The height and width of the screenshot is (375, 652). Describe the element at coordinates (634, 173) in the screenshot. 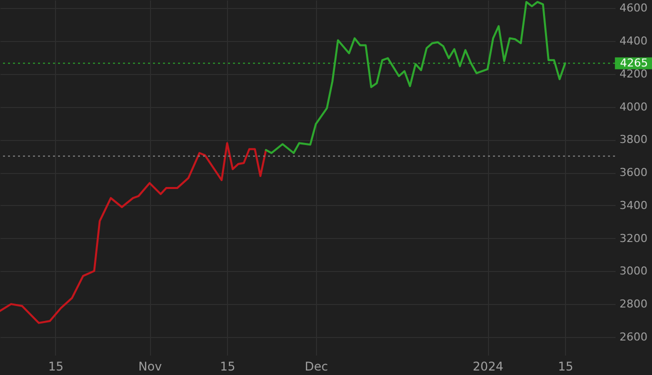

I see `y-tick-label: 3600` at that location.